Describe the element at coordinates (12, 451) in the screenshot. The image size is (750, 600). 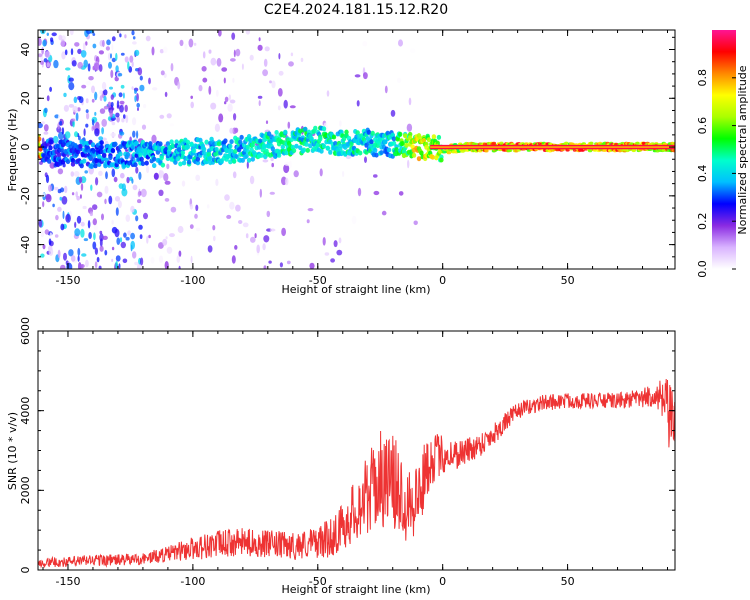
I see `snr-y-axis-label: SNR (10 * v/v)` at that location.